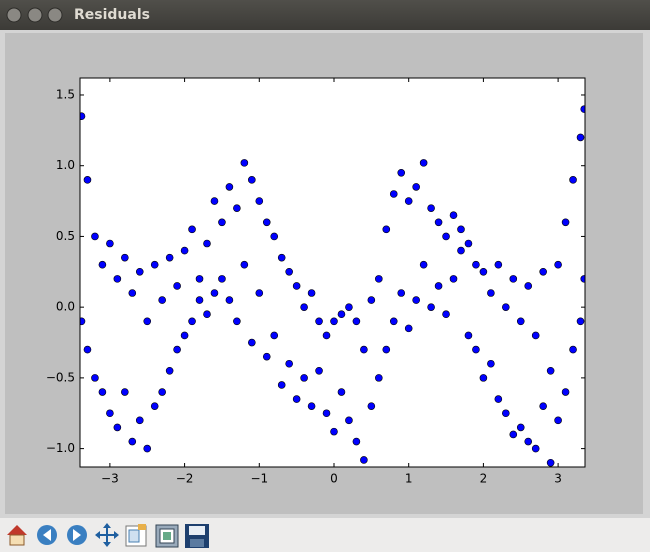 The image size is (650, 556). What do you see at coordinates (197, 536) in the screenshot?
I see `save-button` at bounding box center [197, 536].